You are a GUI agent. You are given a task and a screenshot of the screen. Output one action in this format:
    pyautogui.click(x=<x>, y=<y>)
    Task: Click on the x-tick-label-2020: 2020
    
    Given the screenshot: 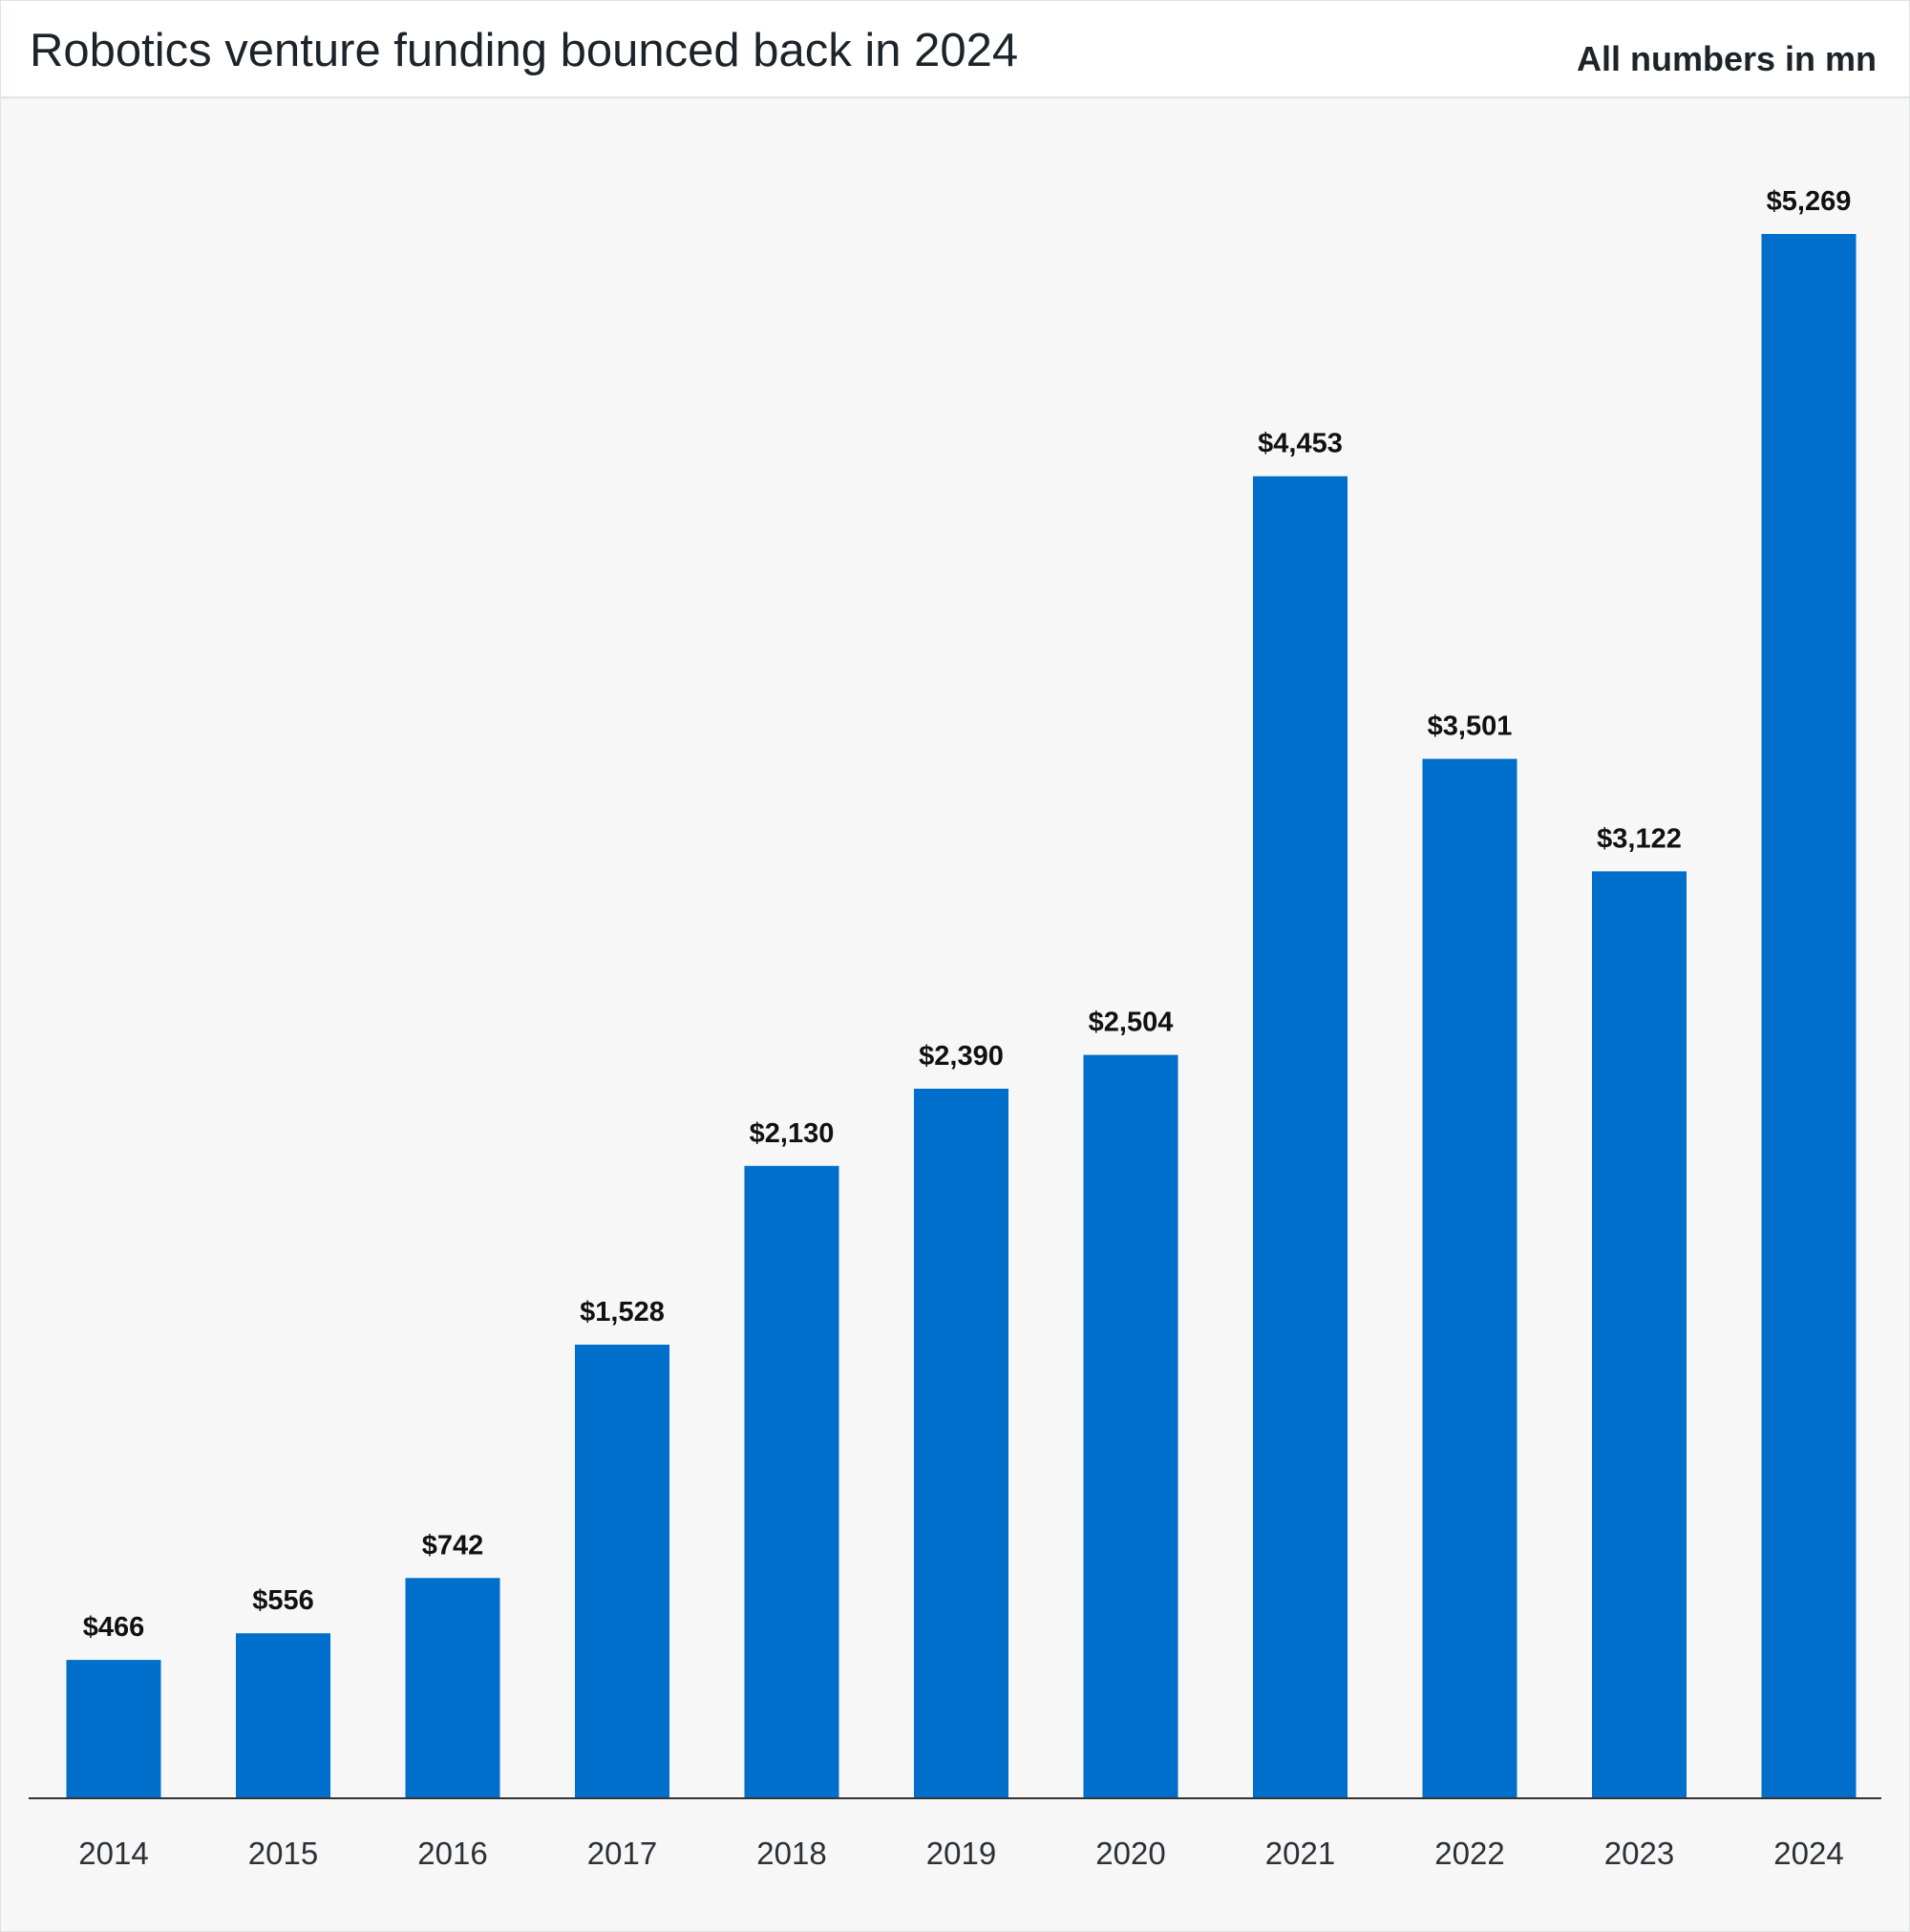 What is the action you would take?
    pyautogui.click(x=1130, y=1853)
    